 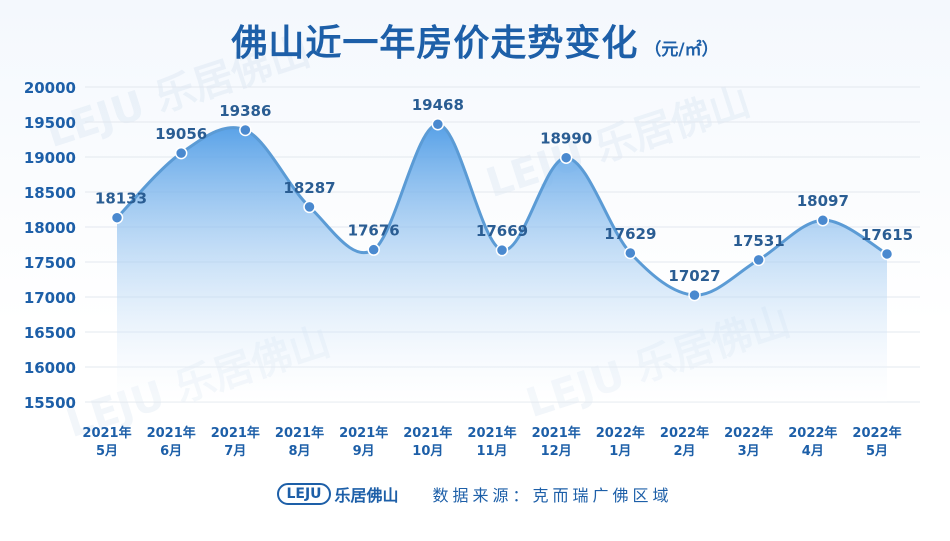 I want to click on data-label: 17531, so click(x=759, y=241).